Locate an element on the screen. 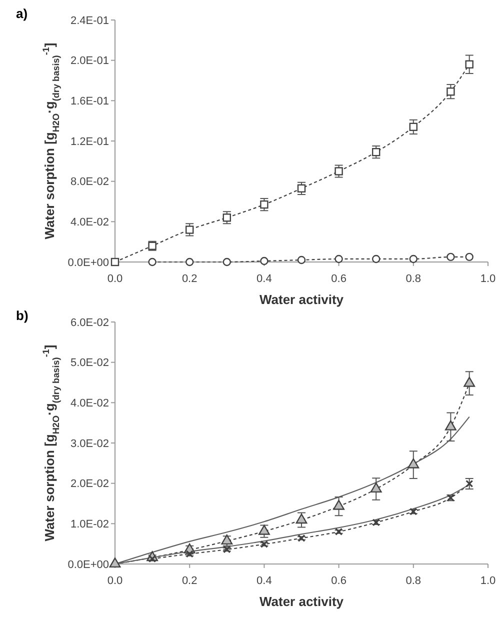  y-tick-label: 8.0E-02 is located at coordinates (89, 182).